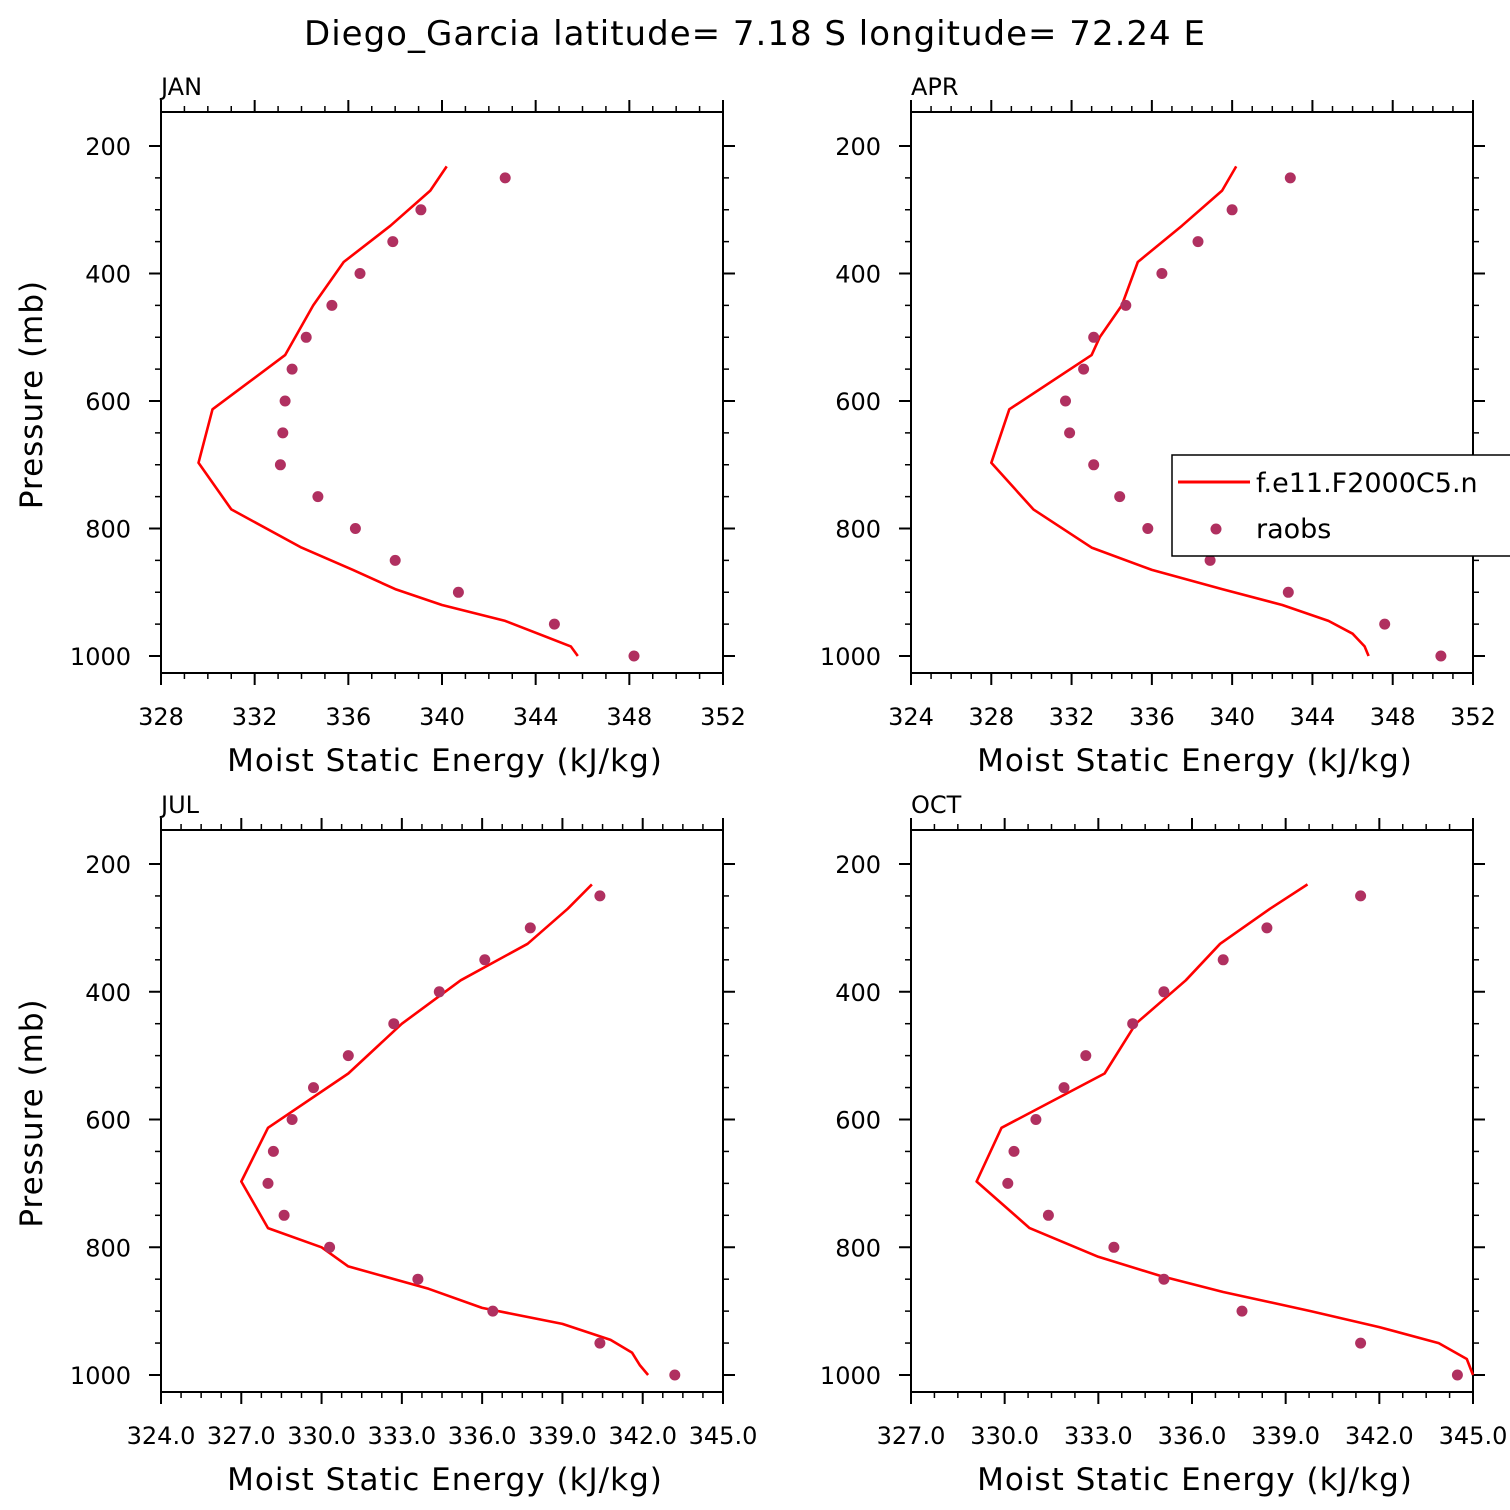  I want to click on x-tick-label: 324.0, so click(161, 1436).